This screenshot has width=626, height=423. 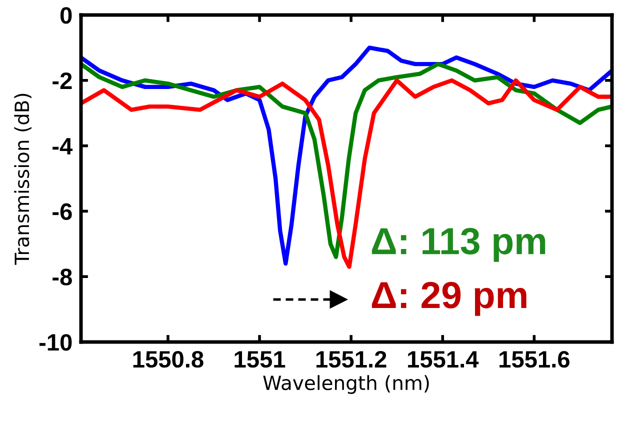 I want to click on y-axis-title: Transmission (dB), so click(x=23, y=179).